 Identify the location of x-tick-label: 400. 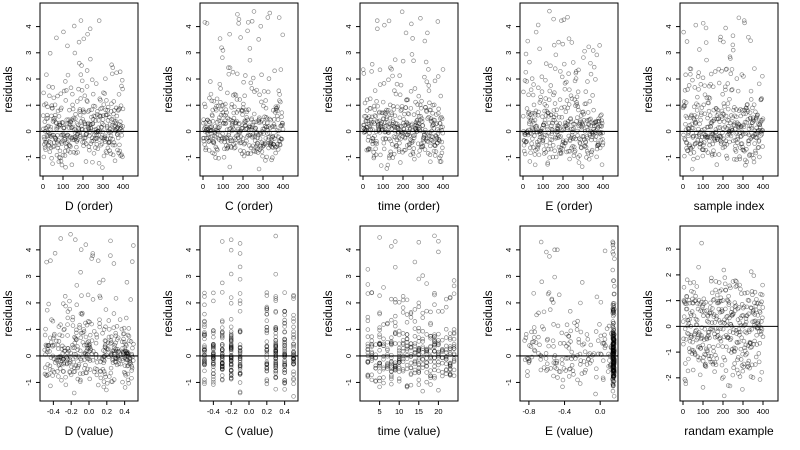
(123, 186).